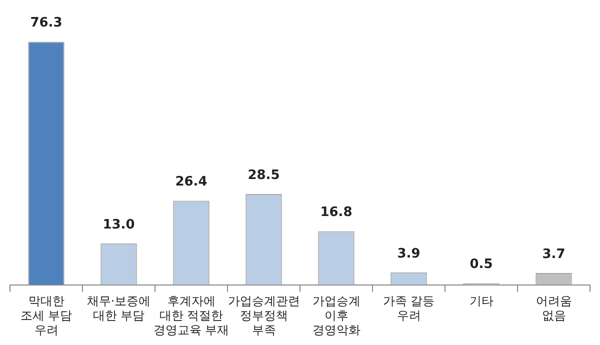 The image size is (600, 345). What do you see at coordinates (46, 23) in the screenshot?
I see `data-label: 76.3` at bounding box center [46, 23].